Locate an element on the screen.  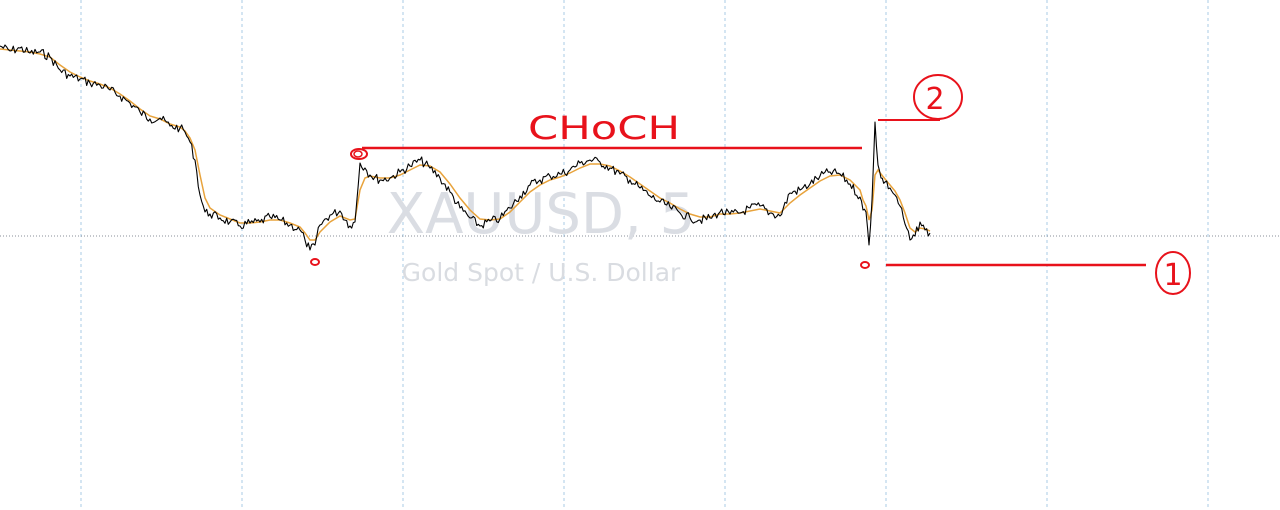
swing-high-marker-inner is located at coordinates (358, 154).